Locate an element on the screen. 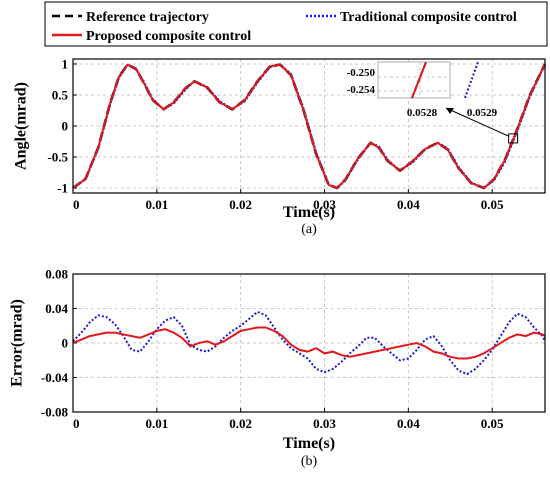 This screenshot has height=483, width=550. panel-b-lines is located at coordinates (309, 343).